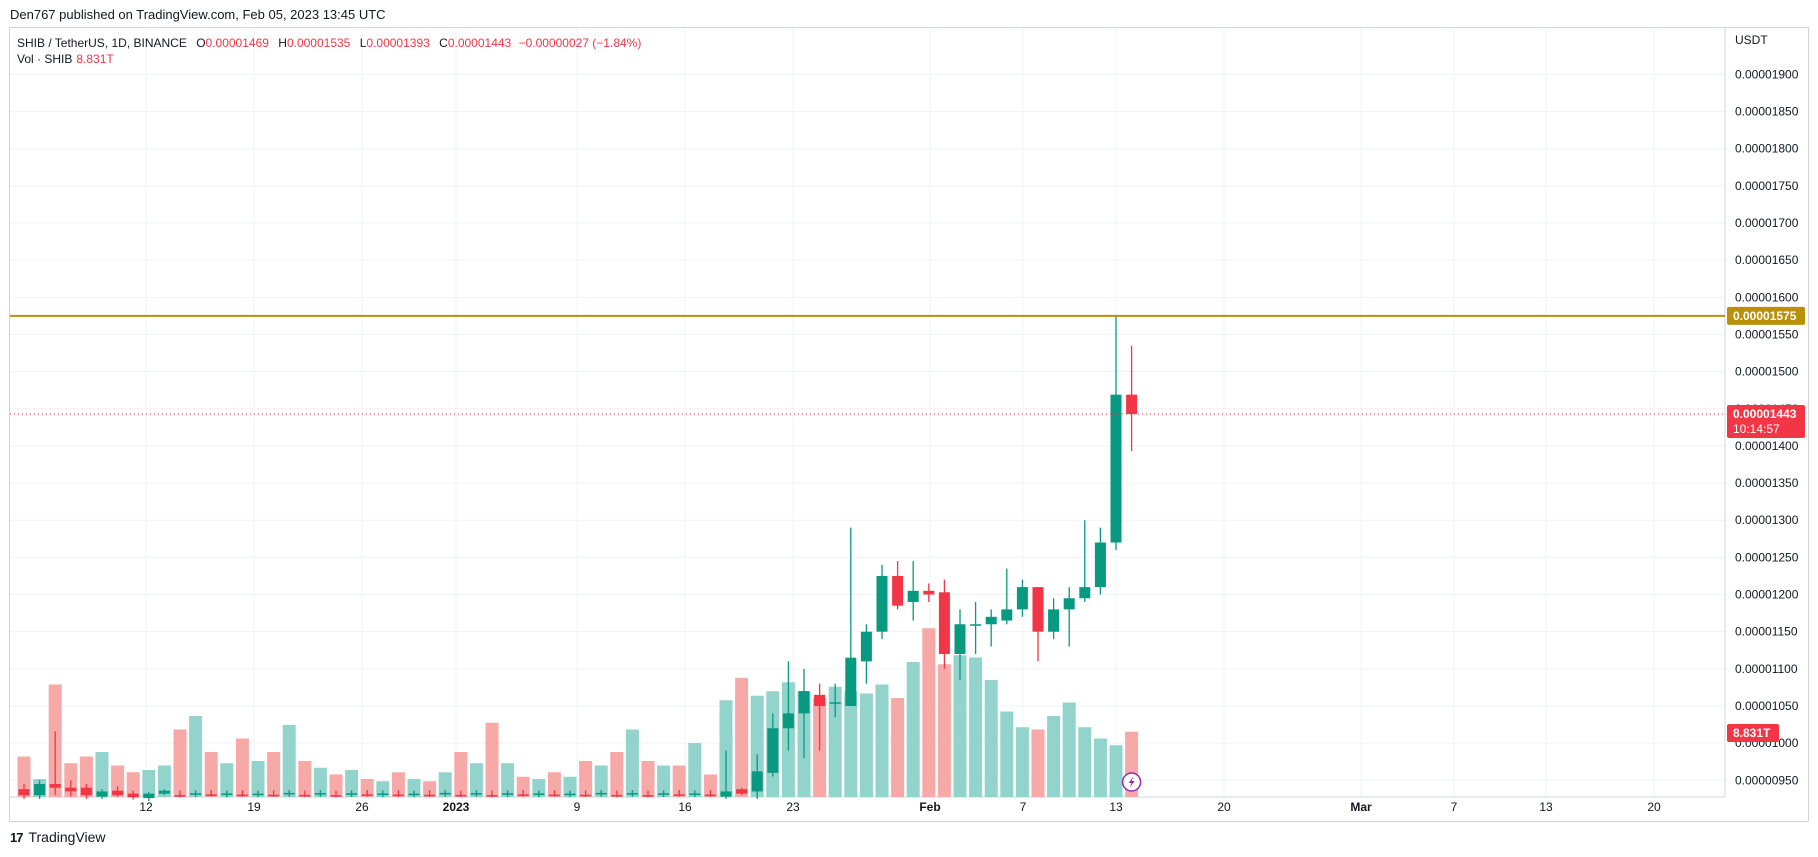 This screenshot has width=1818, height=857. What do you see at coordinates (1766, 669) in the screenshot?
I see `y-tick-label: 0.00001100` at bounding box center [1766, 669].